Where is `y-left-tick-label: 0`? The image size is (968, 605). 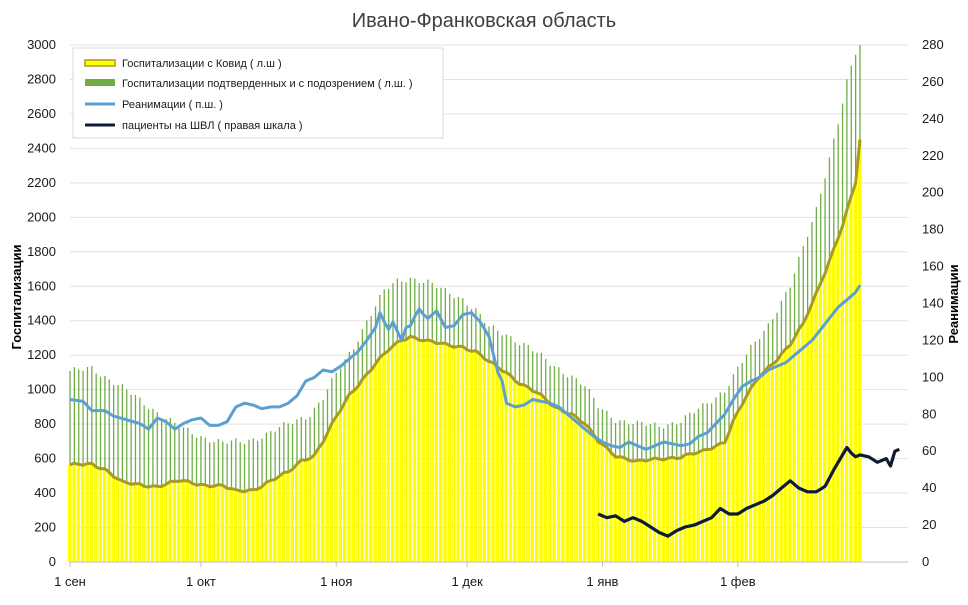
y-left-tick-label: 0 is located at coordinates (52, 561).